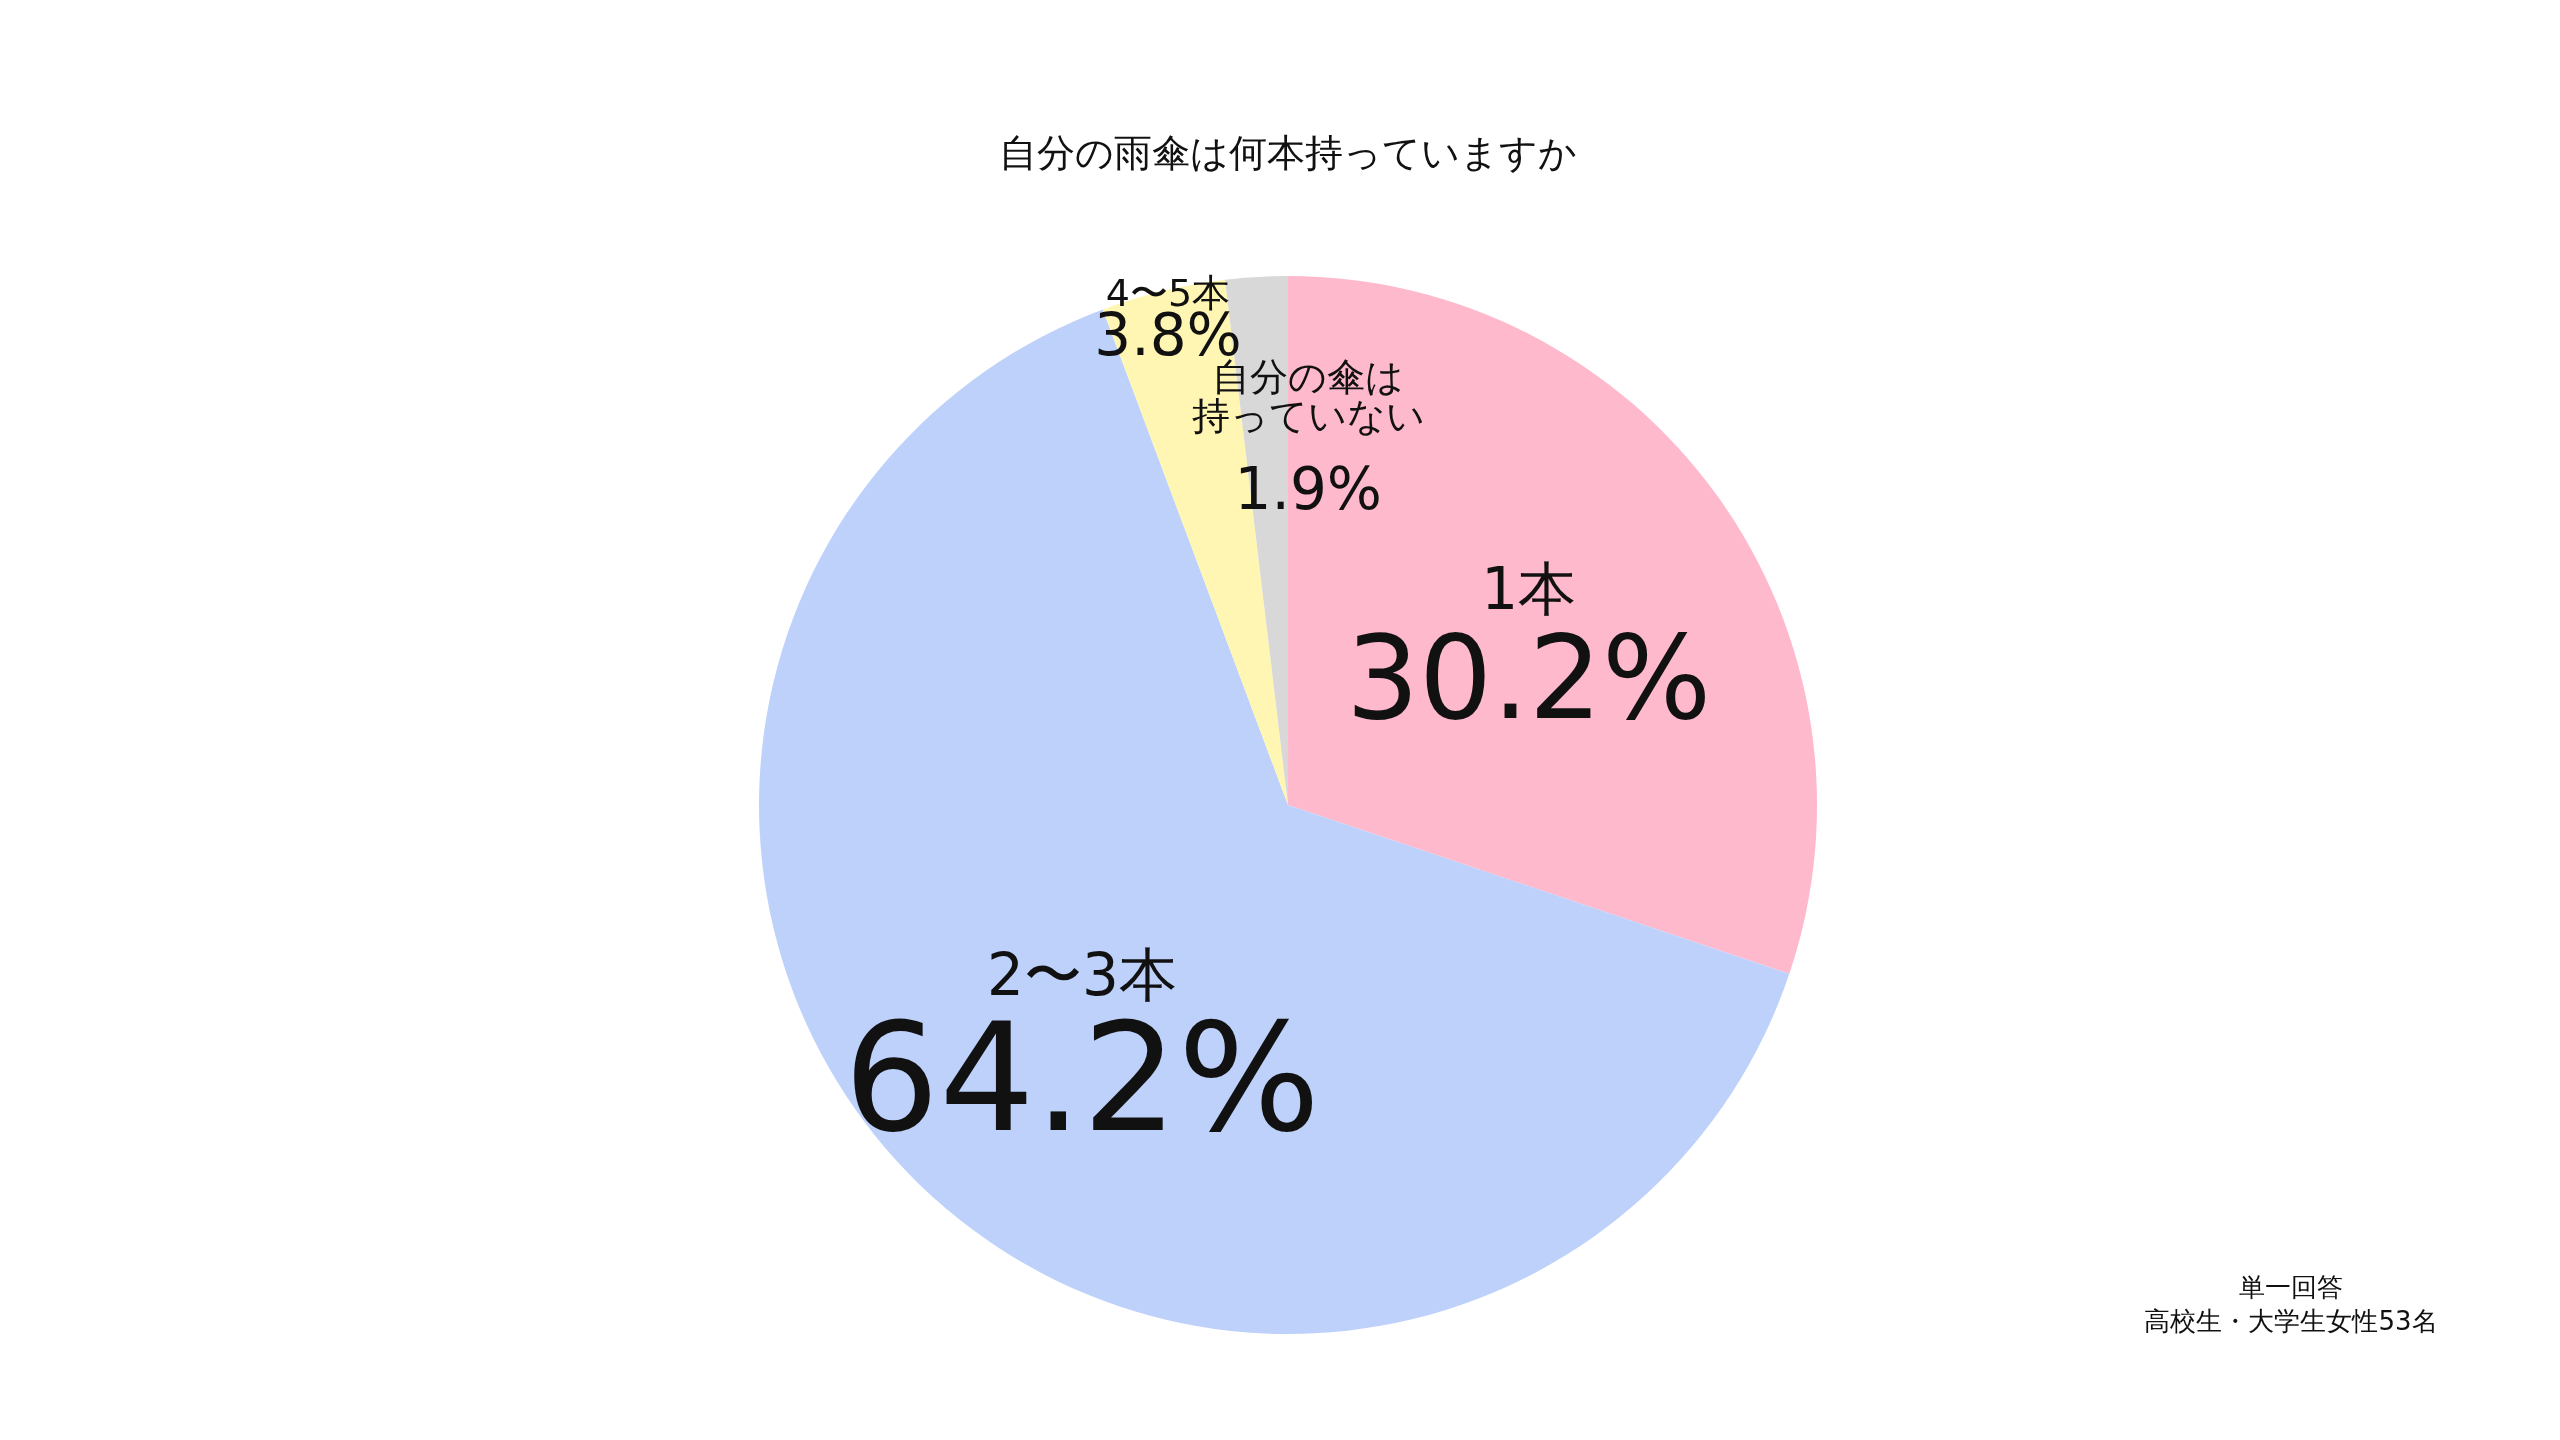 This screenshot has width=2560, height=1440. What do you see at coordinates (1308, 488) in the screenshot?
I see `data-label: 1.9%` at bounding box center [1308, 488].